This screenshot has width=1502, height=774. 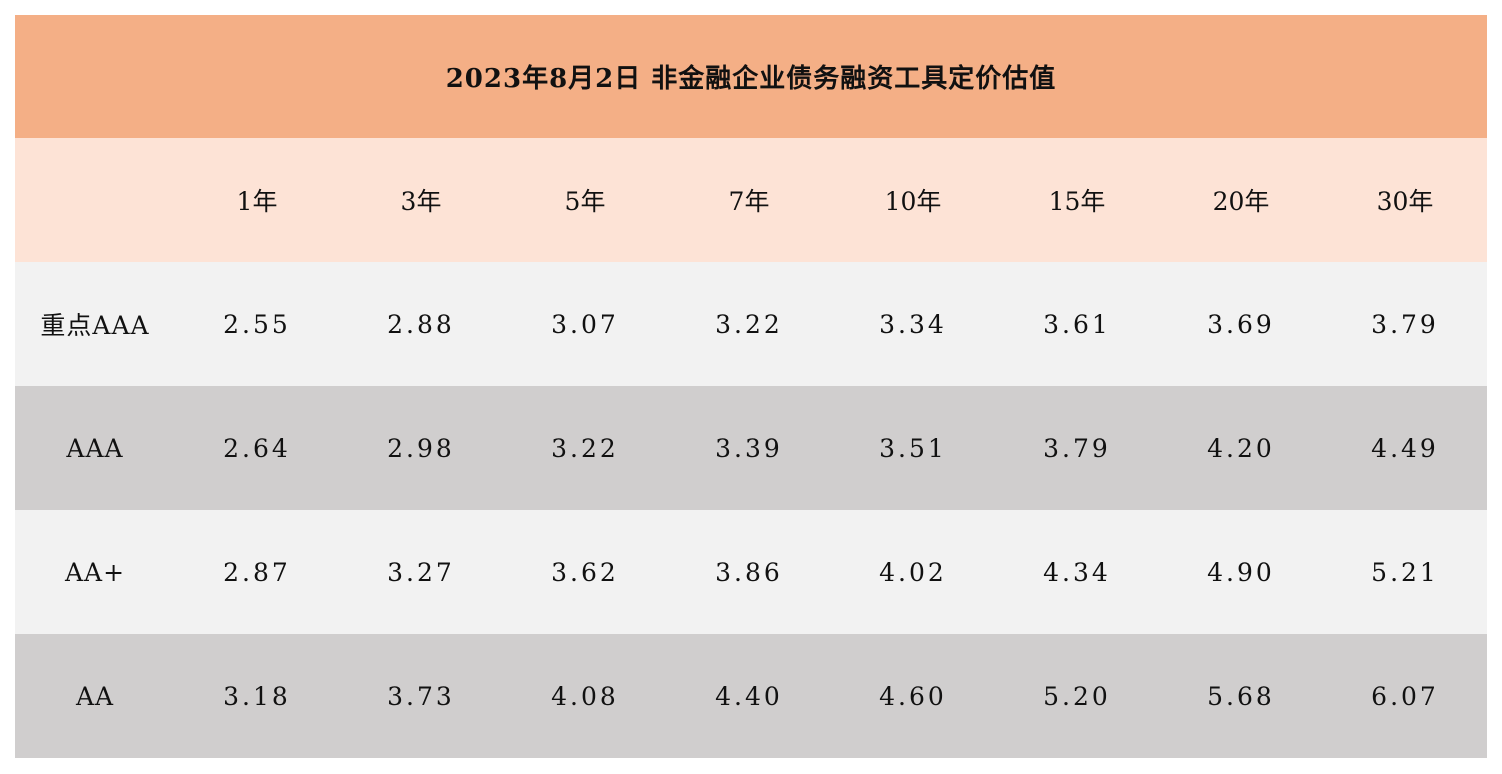 I want to click on row-label: AAA, so click(x=95, y=448).